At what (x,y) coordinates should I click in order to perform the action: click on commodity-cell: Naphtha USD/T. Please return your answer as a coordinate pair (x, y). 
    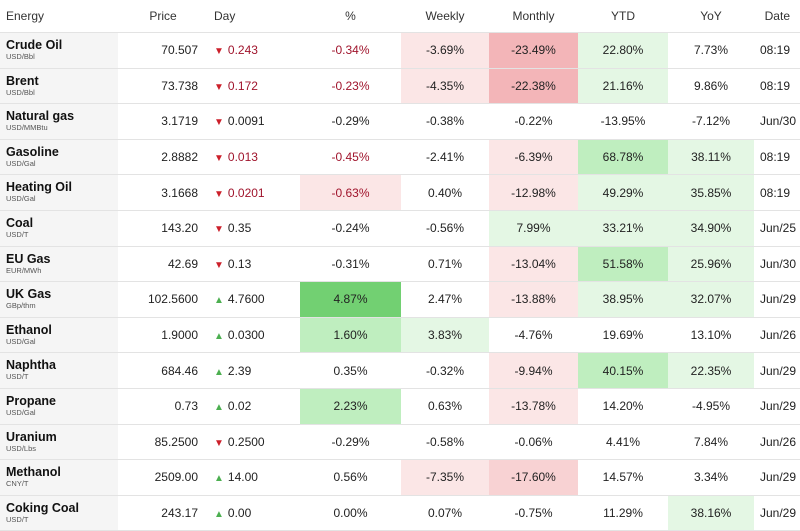
    Looking at the image, I should click on (59, 370).